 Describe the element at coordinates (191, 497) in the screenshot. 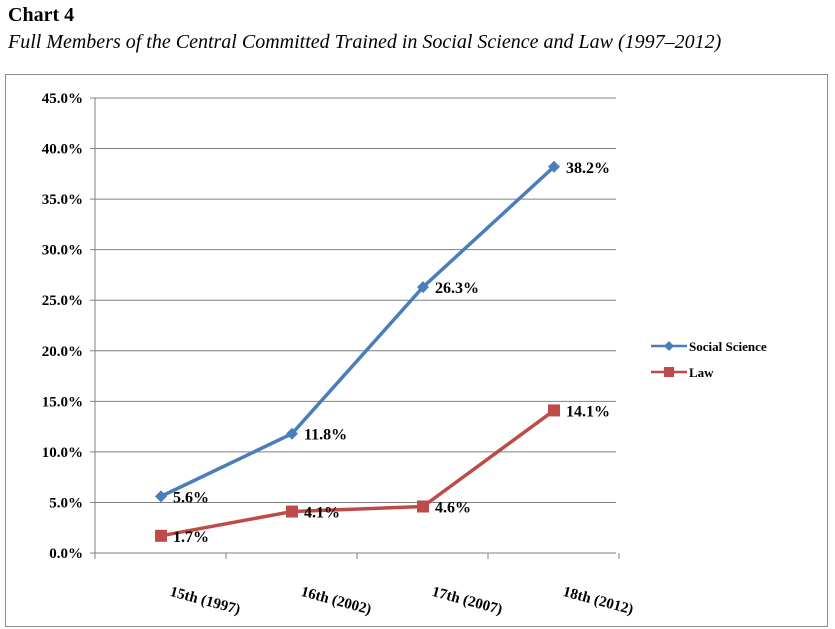

I see `data-label: 5.6%` at that location.